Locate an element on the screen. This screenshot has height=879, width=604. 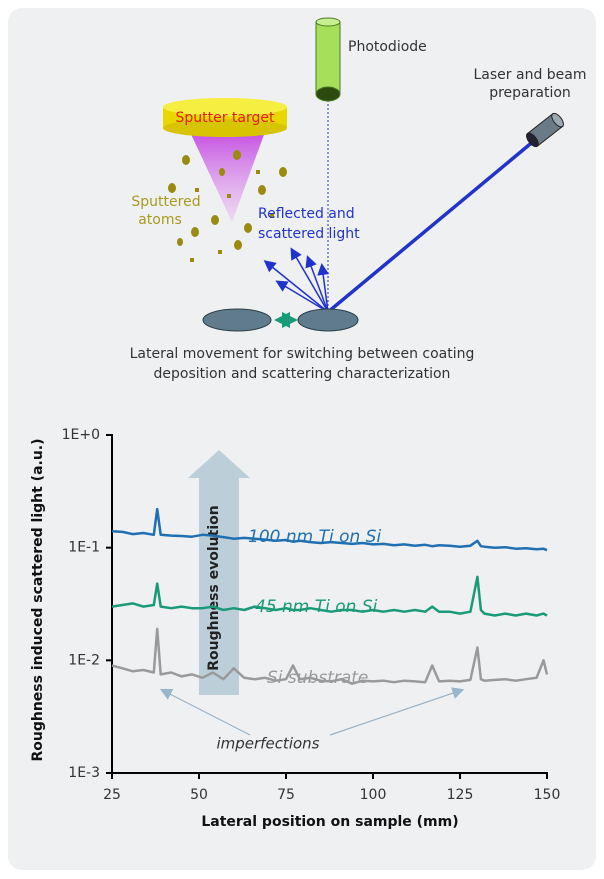
roughness-arrow is located at coordinates (219, 572).